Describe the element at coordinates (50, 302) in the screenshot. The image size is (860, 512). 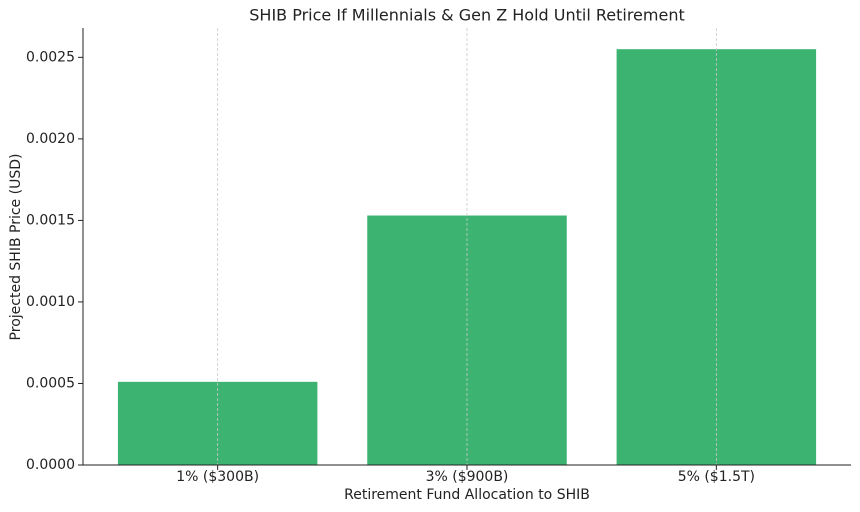
I see `y-tick-label: 0.0010` at that location.